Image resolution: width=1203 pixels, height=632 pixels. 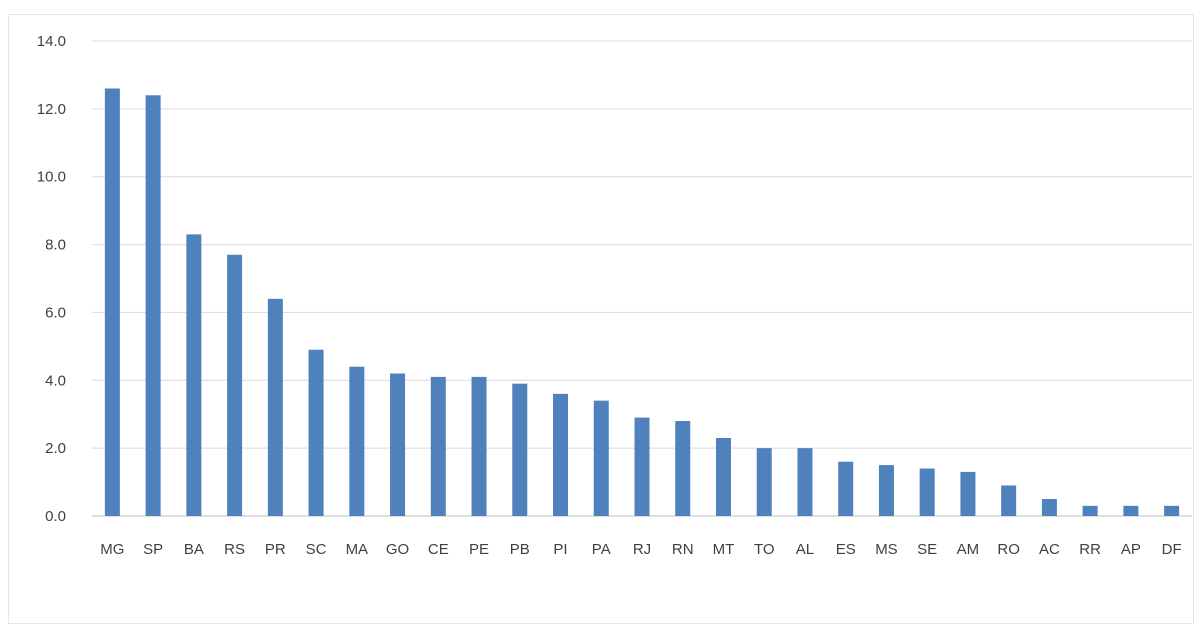 What do you see at coordinates (601, 458) in the screenshot?
I see `bar-pa` at bounding box center [601, 458].